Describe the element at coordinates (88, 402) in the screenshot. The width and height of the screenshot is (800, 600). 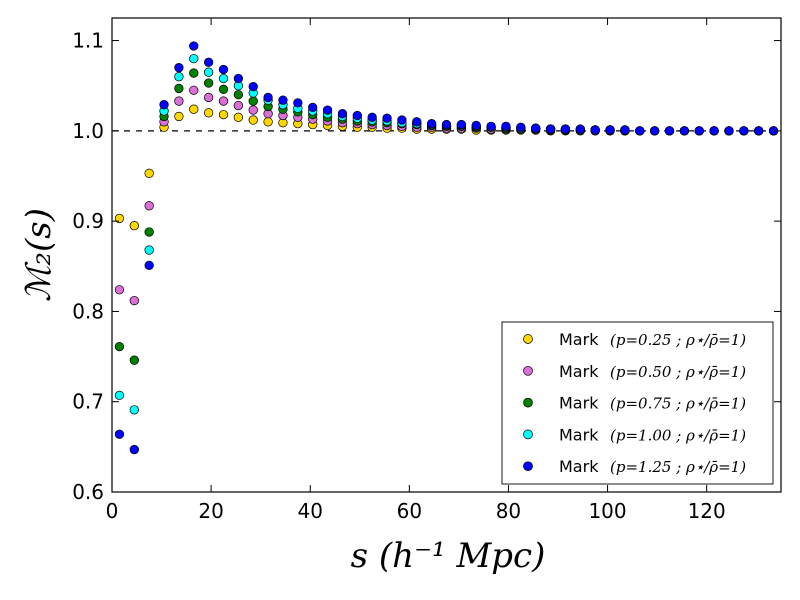
I see `y-tick-label: 0.7` at that location.